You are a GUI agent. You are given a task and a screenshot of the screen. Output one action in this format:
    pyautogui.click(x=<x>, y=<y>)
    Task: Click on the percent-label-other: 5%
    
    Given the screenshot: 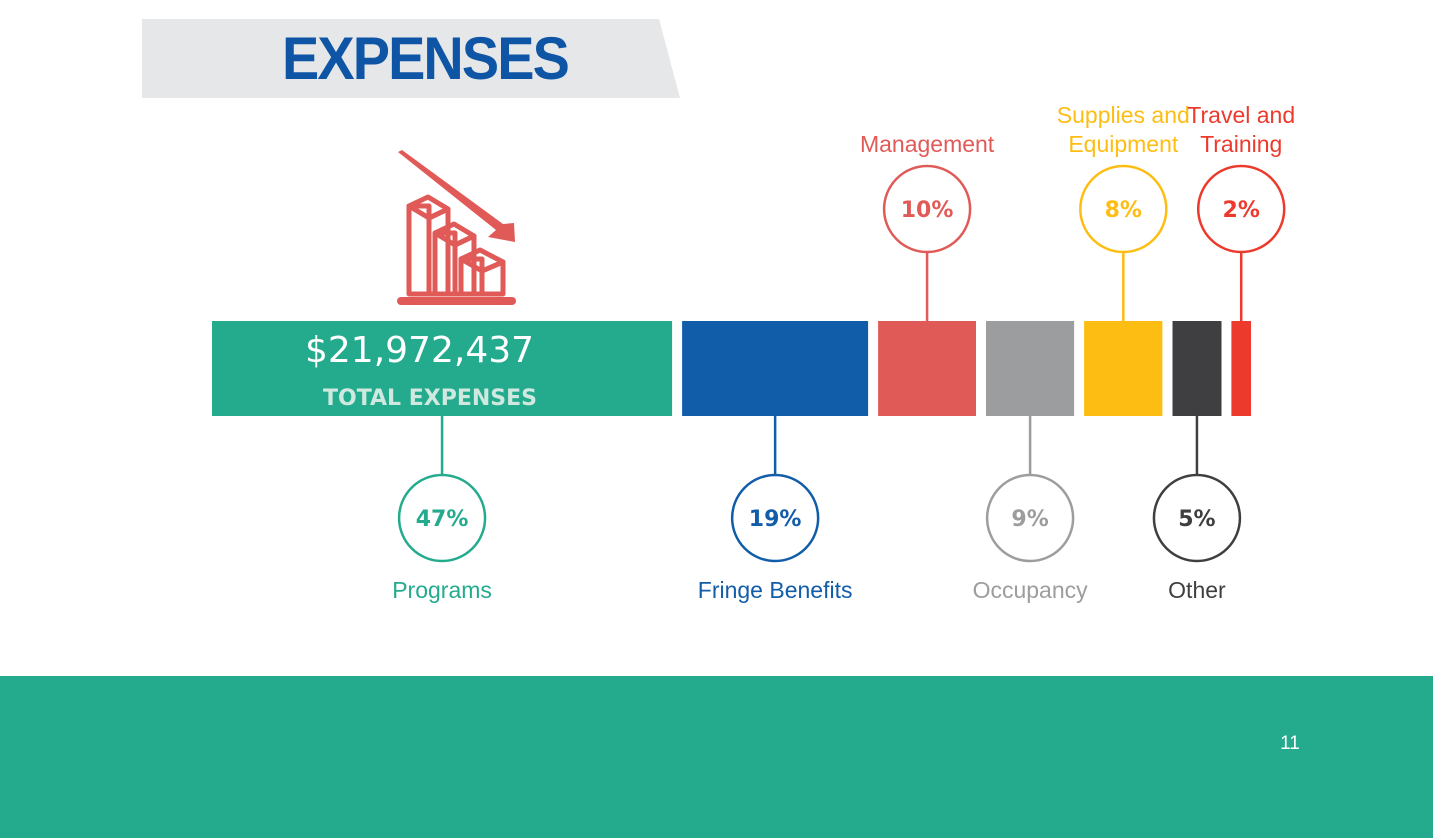 What is the action you would take?
    pyautogui.click(x=1196, y=519)
    